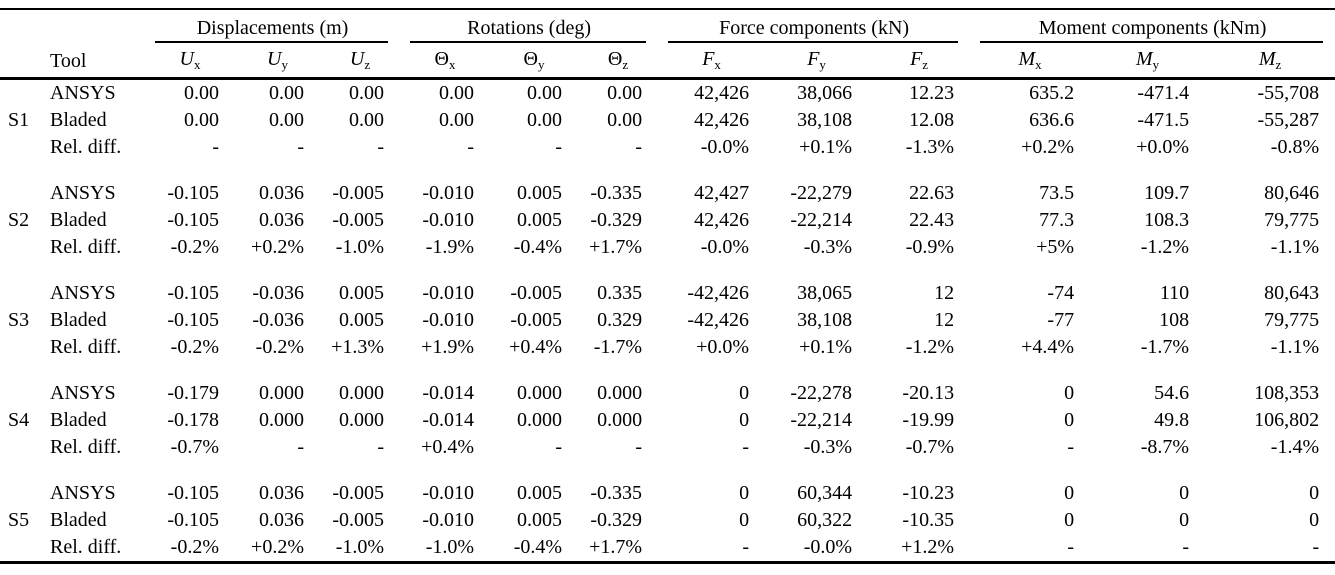  What do you see at coordinates (19, 520) in the screenshot?
I see `section-label: S5` at bounding box center [19, 520].